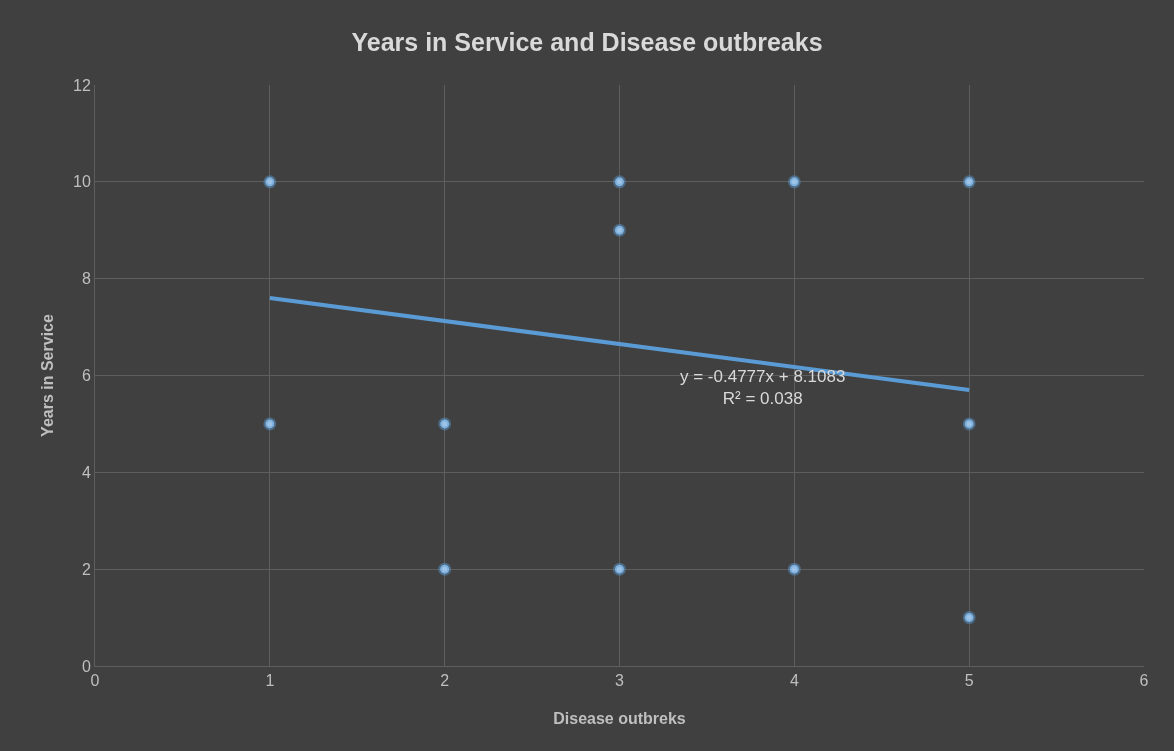 The width and height of the screenshot is (1174, 751). What do you see at coordinates (86, 472) in the screenshot?
I see `y-tick-label: 4` at bounding box center [86, 472].